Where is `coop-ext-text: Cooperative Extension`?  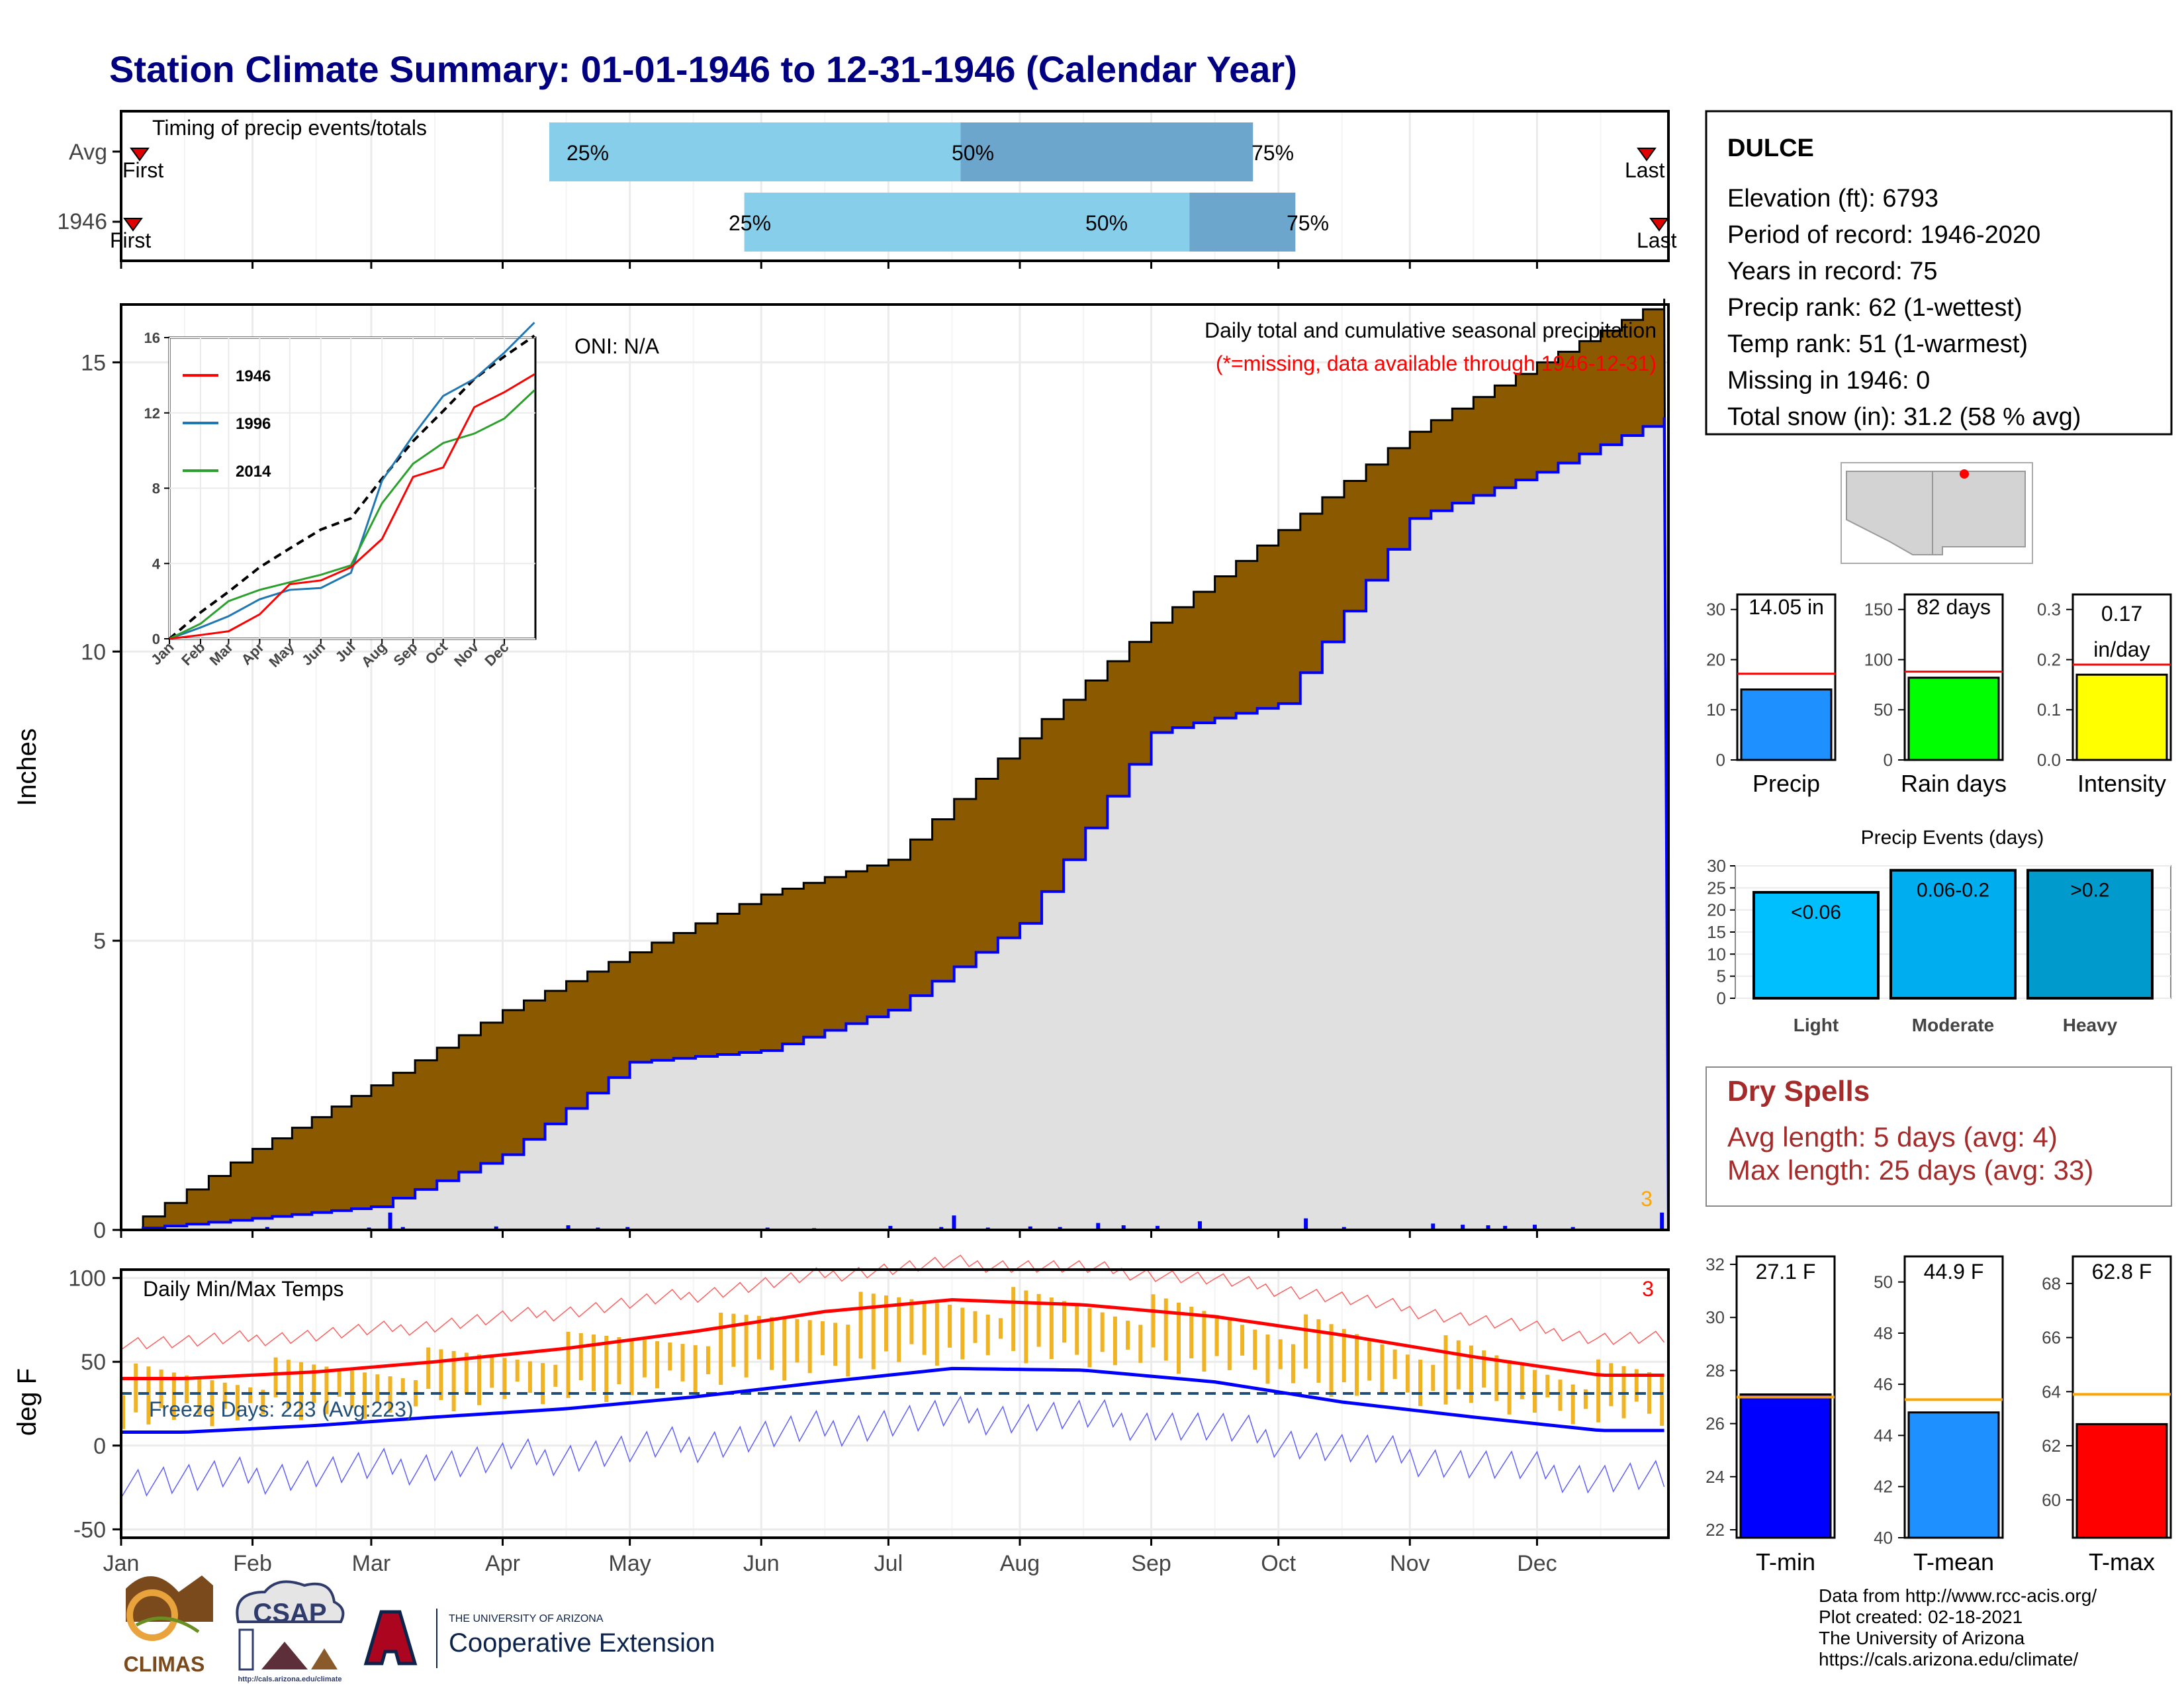
coop-ext-text: Cooperative Extension is located at coordinates (582, 1643).